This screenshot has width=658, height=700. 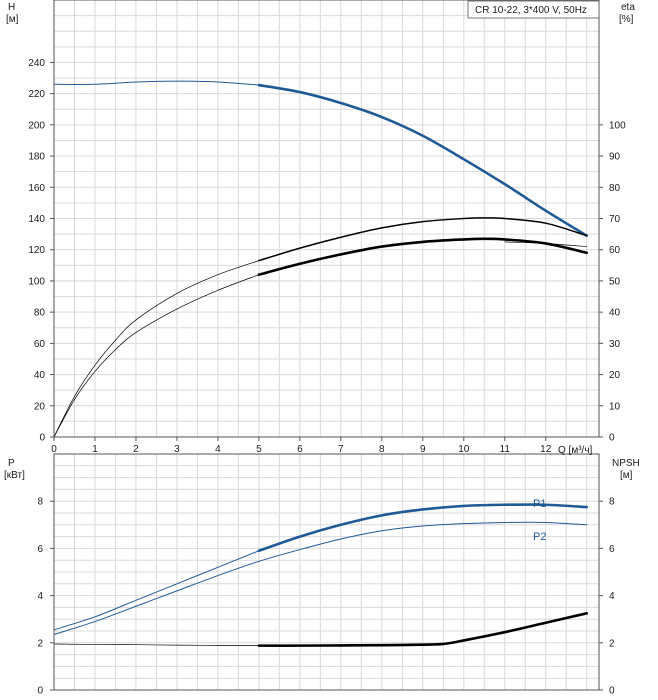 What do you see at coordinates (36, 219) in the screenshot?
I see `upper-left-tick-label: 140` at bounding box center [36, 219].